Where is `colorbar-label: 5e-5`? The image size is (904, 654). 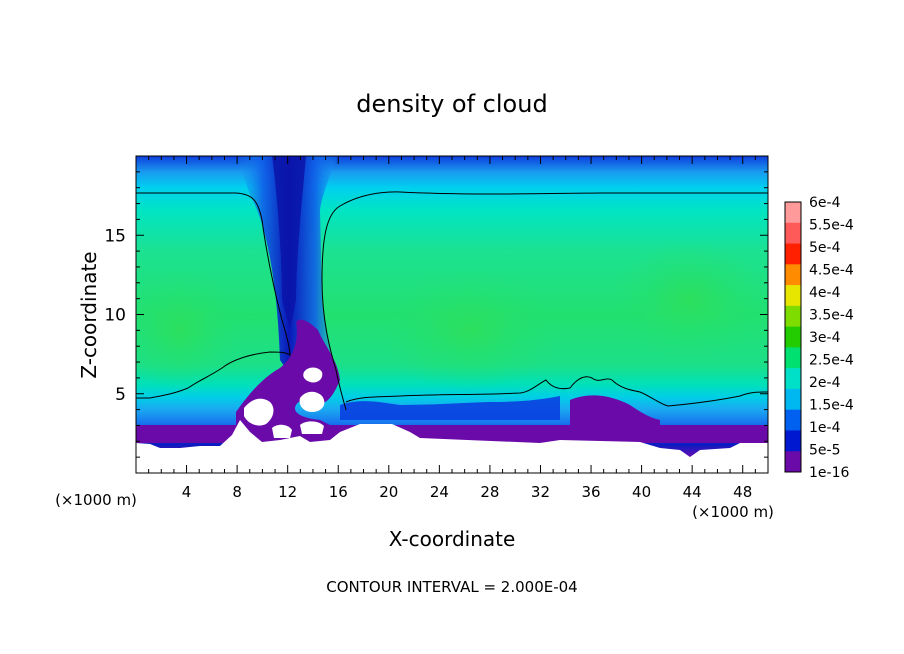
colorbar-label: 5e-5 is located at coordinates (824, 451).